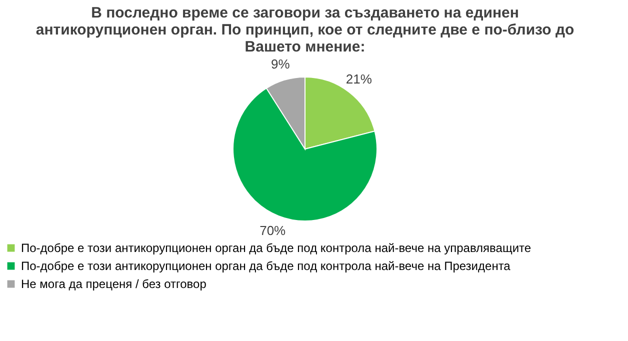 The width and height of the screenshot is (628, 341). I want to click on data-label: 9%, so click(280, 64).